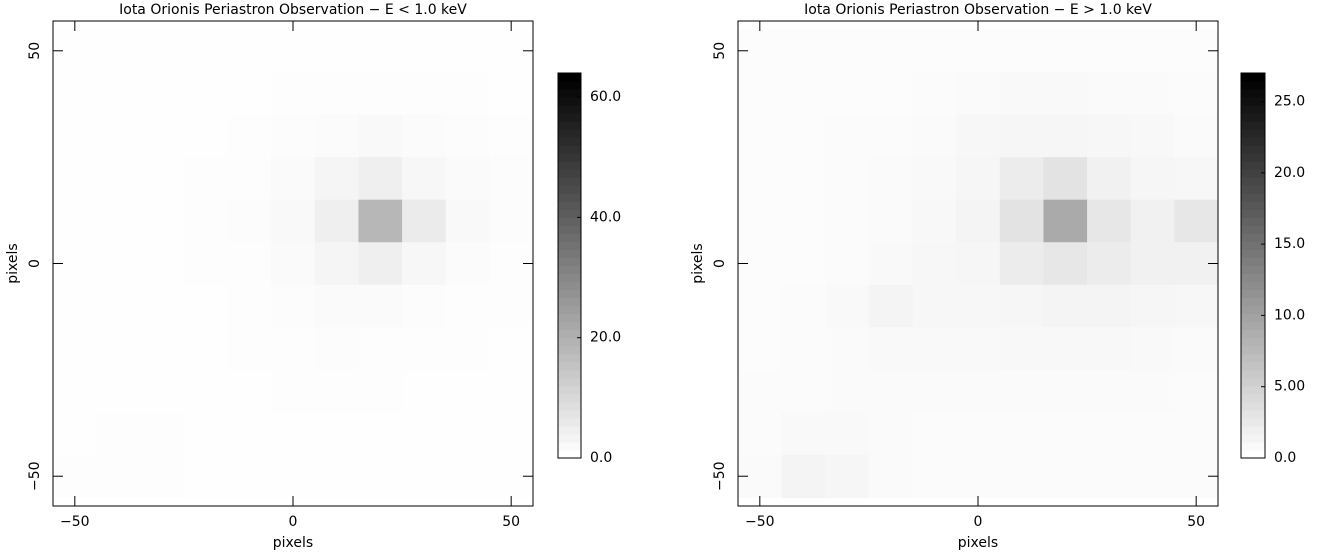 This screenshot has width=1326, height=558. What do you see at coordinates (569, 265) in the screenshot?
I see `colorbar-frame` at bounding box center [569, 265].